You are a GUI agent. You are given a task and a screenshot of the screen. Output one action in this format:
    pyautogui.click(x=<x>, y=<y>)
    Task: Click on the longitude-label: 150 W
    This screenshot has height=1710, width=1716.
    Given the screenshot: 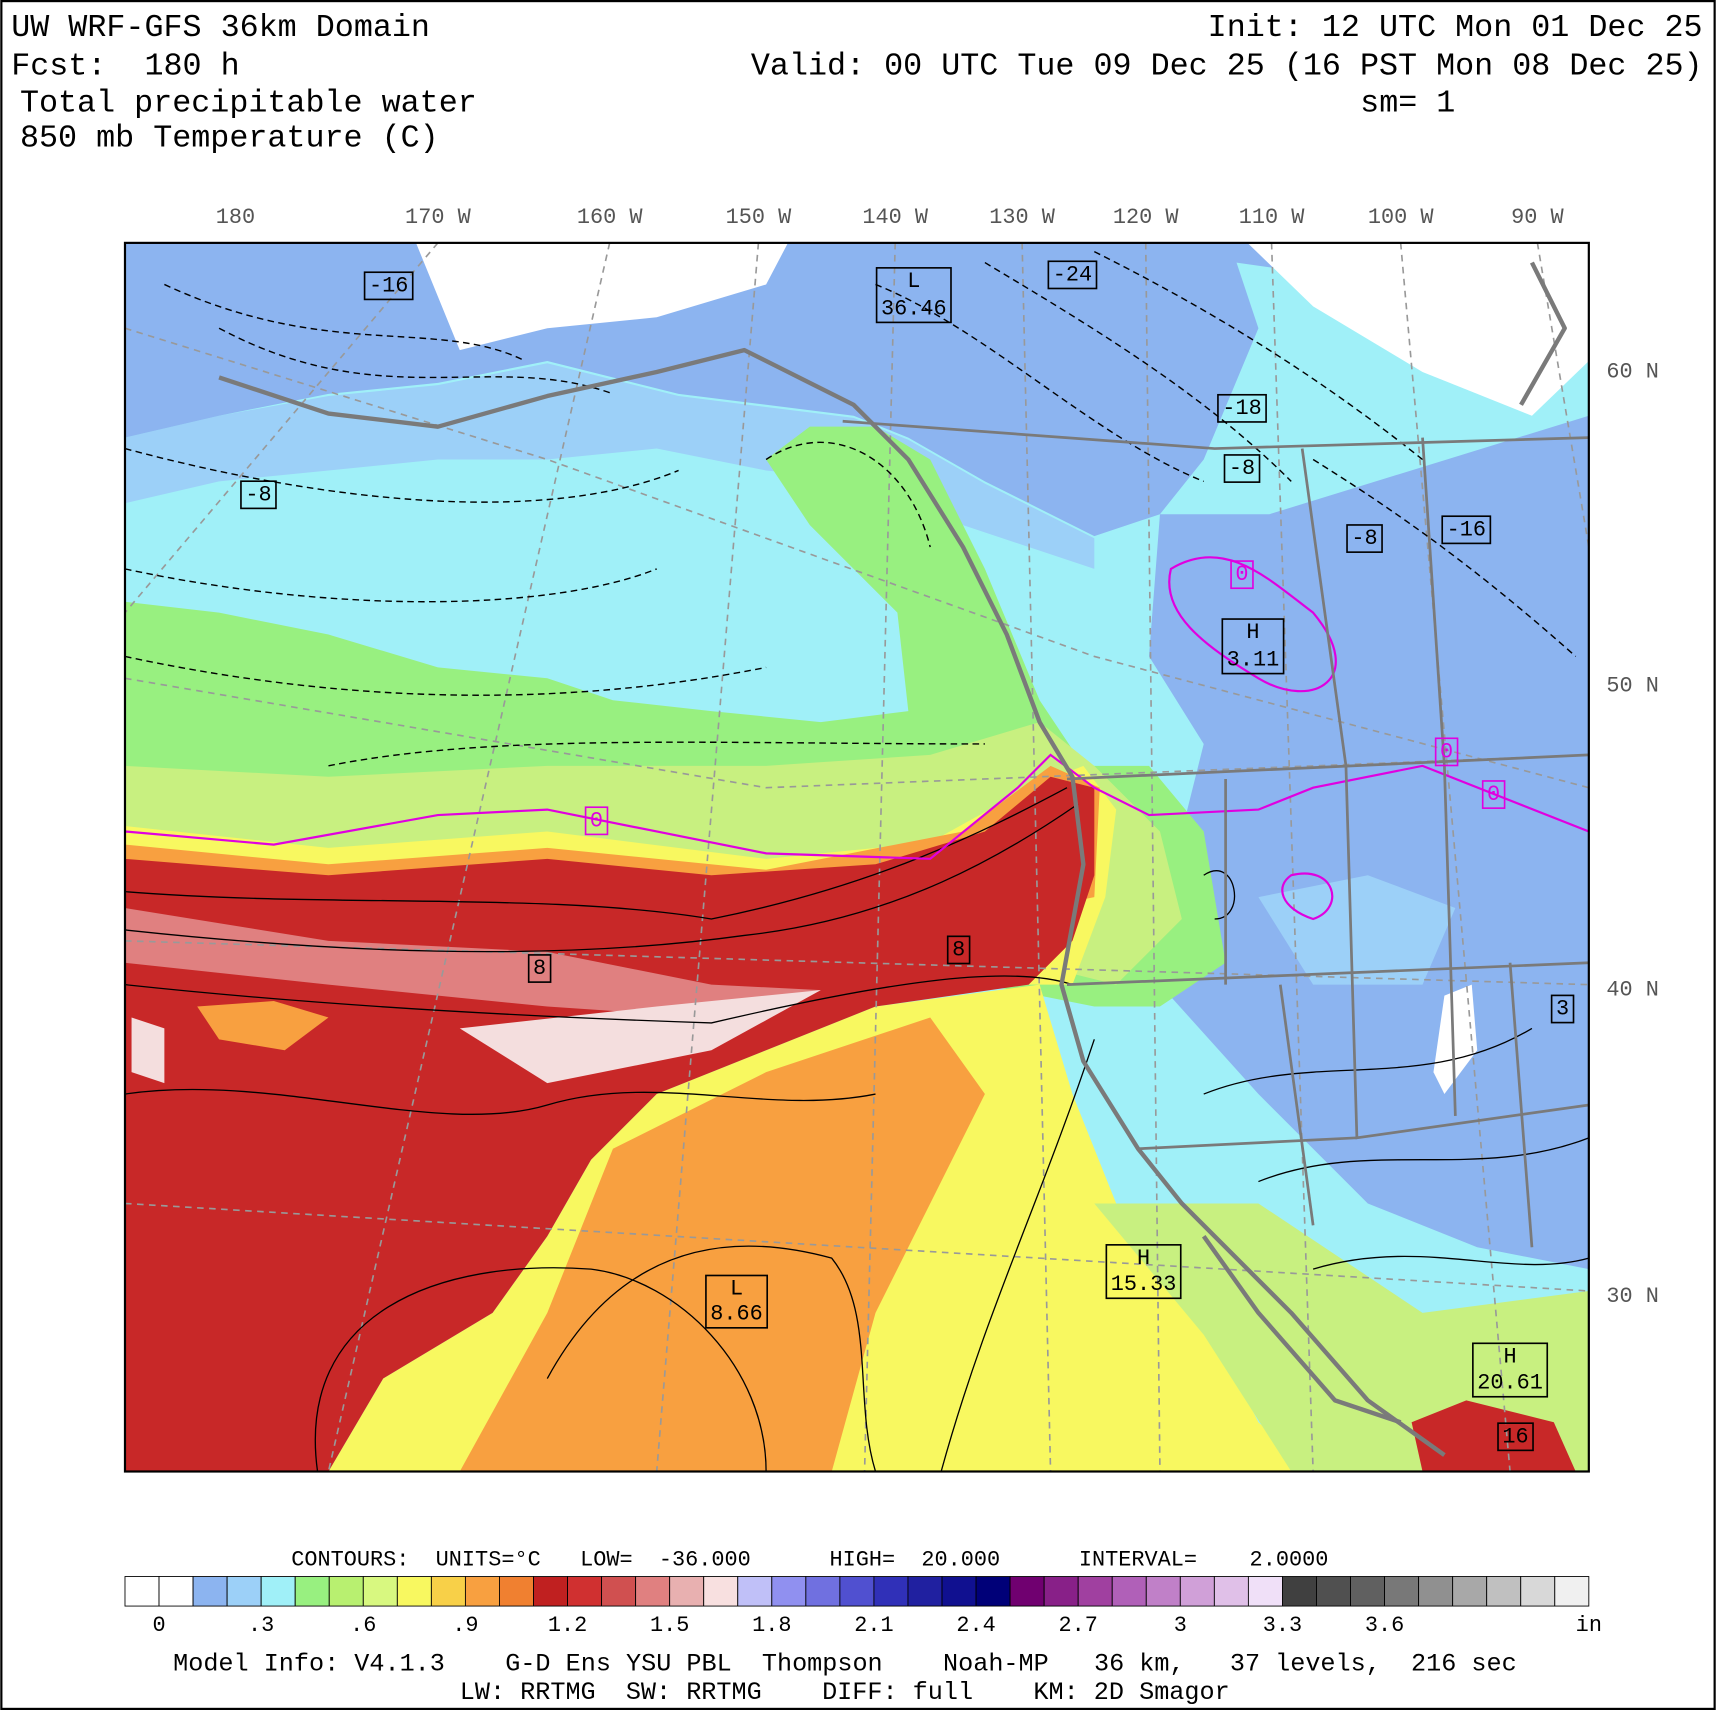 What is the action you would take?
    pyautogui.click(x=759, y=217)
    